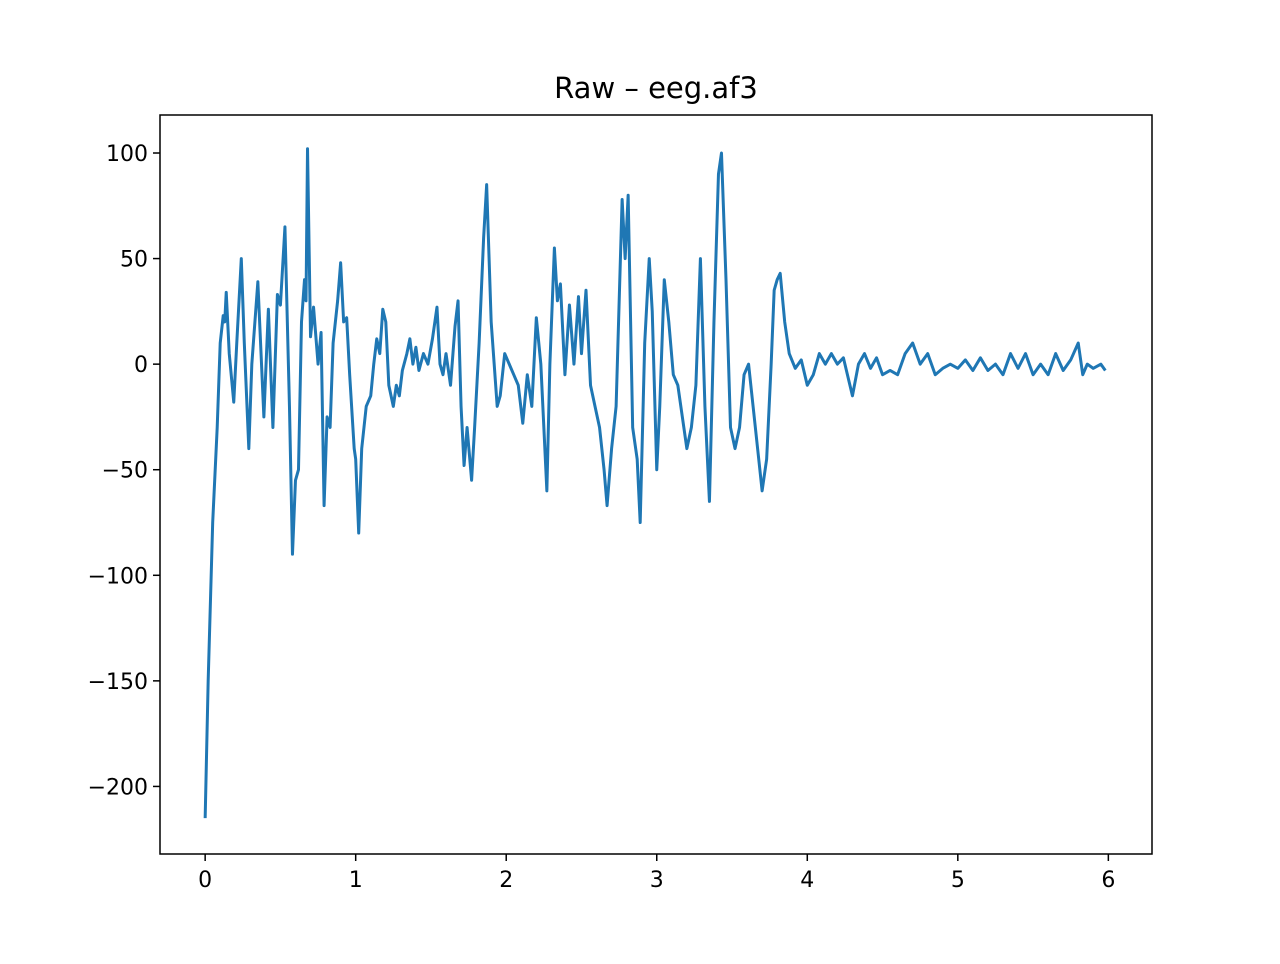 Image resolution: width=1280 pixels, height=964 pixels. Describe the element at coordinates (1108, 880) in the screenshot. I see `x-tick-label: 6` at that location.